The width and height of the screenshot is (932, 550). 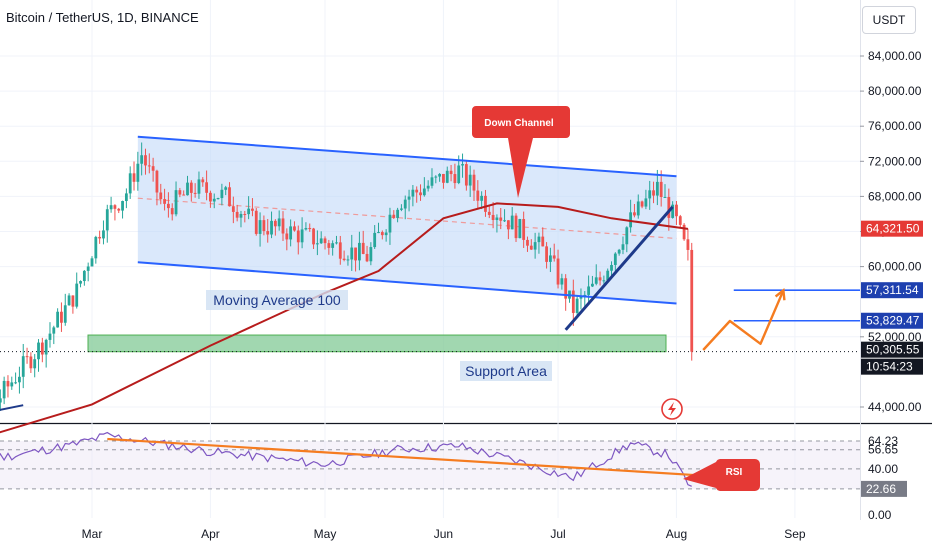 I want to click on rsi-tick-label: 64.23, so click(x=883, y=441).